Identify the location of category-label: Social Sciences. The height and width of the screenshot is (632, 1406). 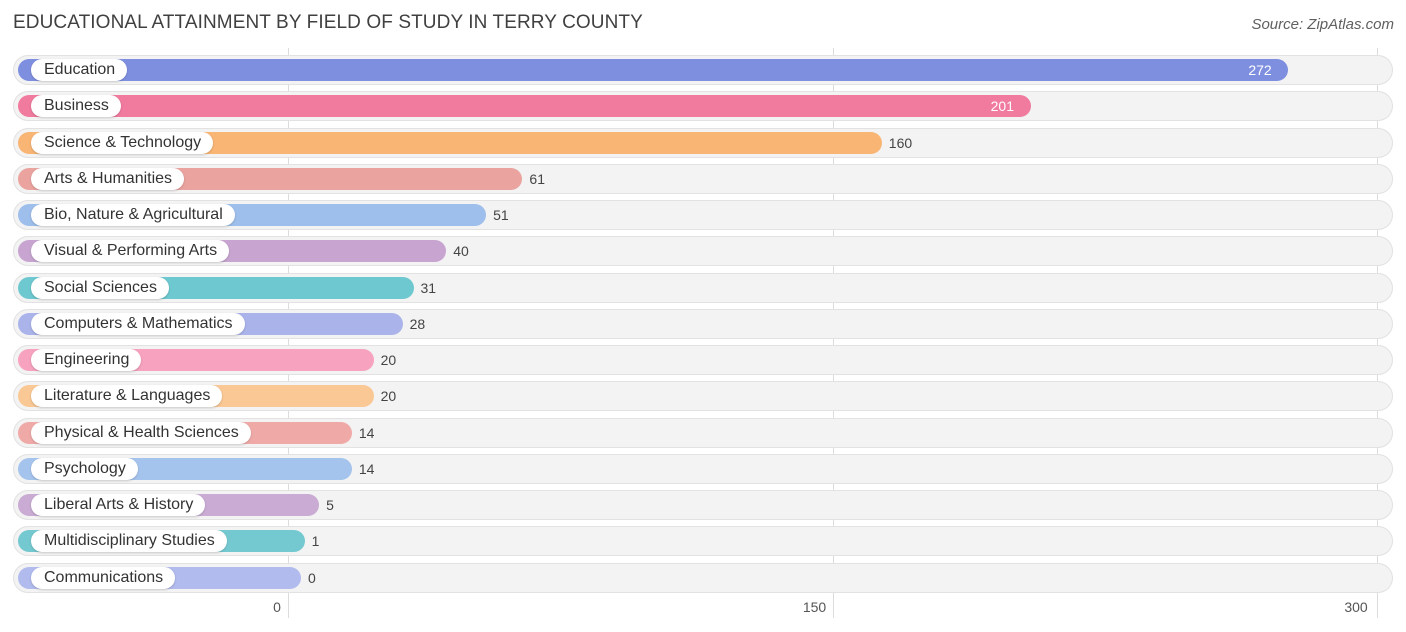
(100, 287).